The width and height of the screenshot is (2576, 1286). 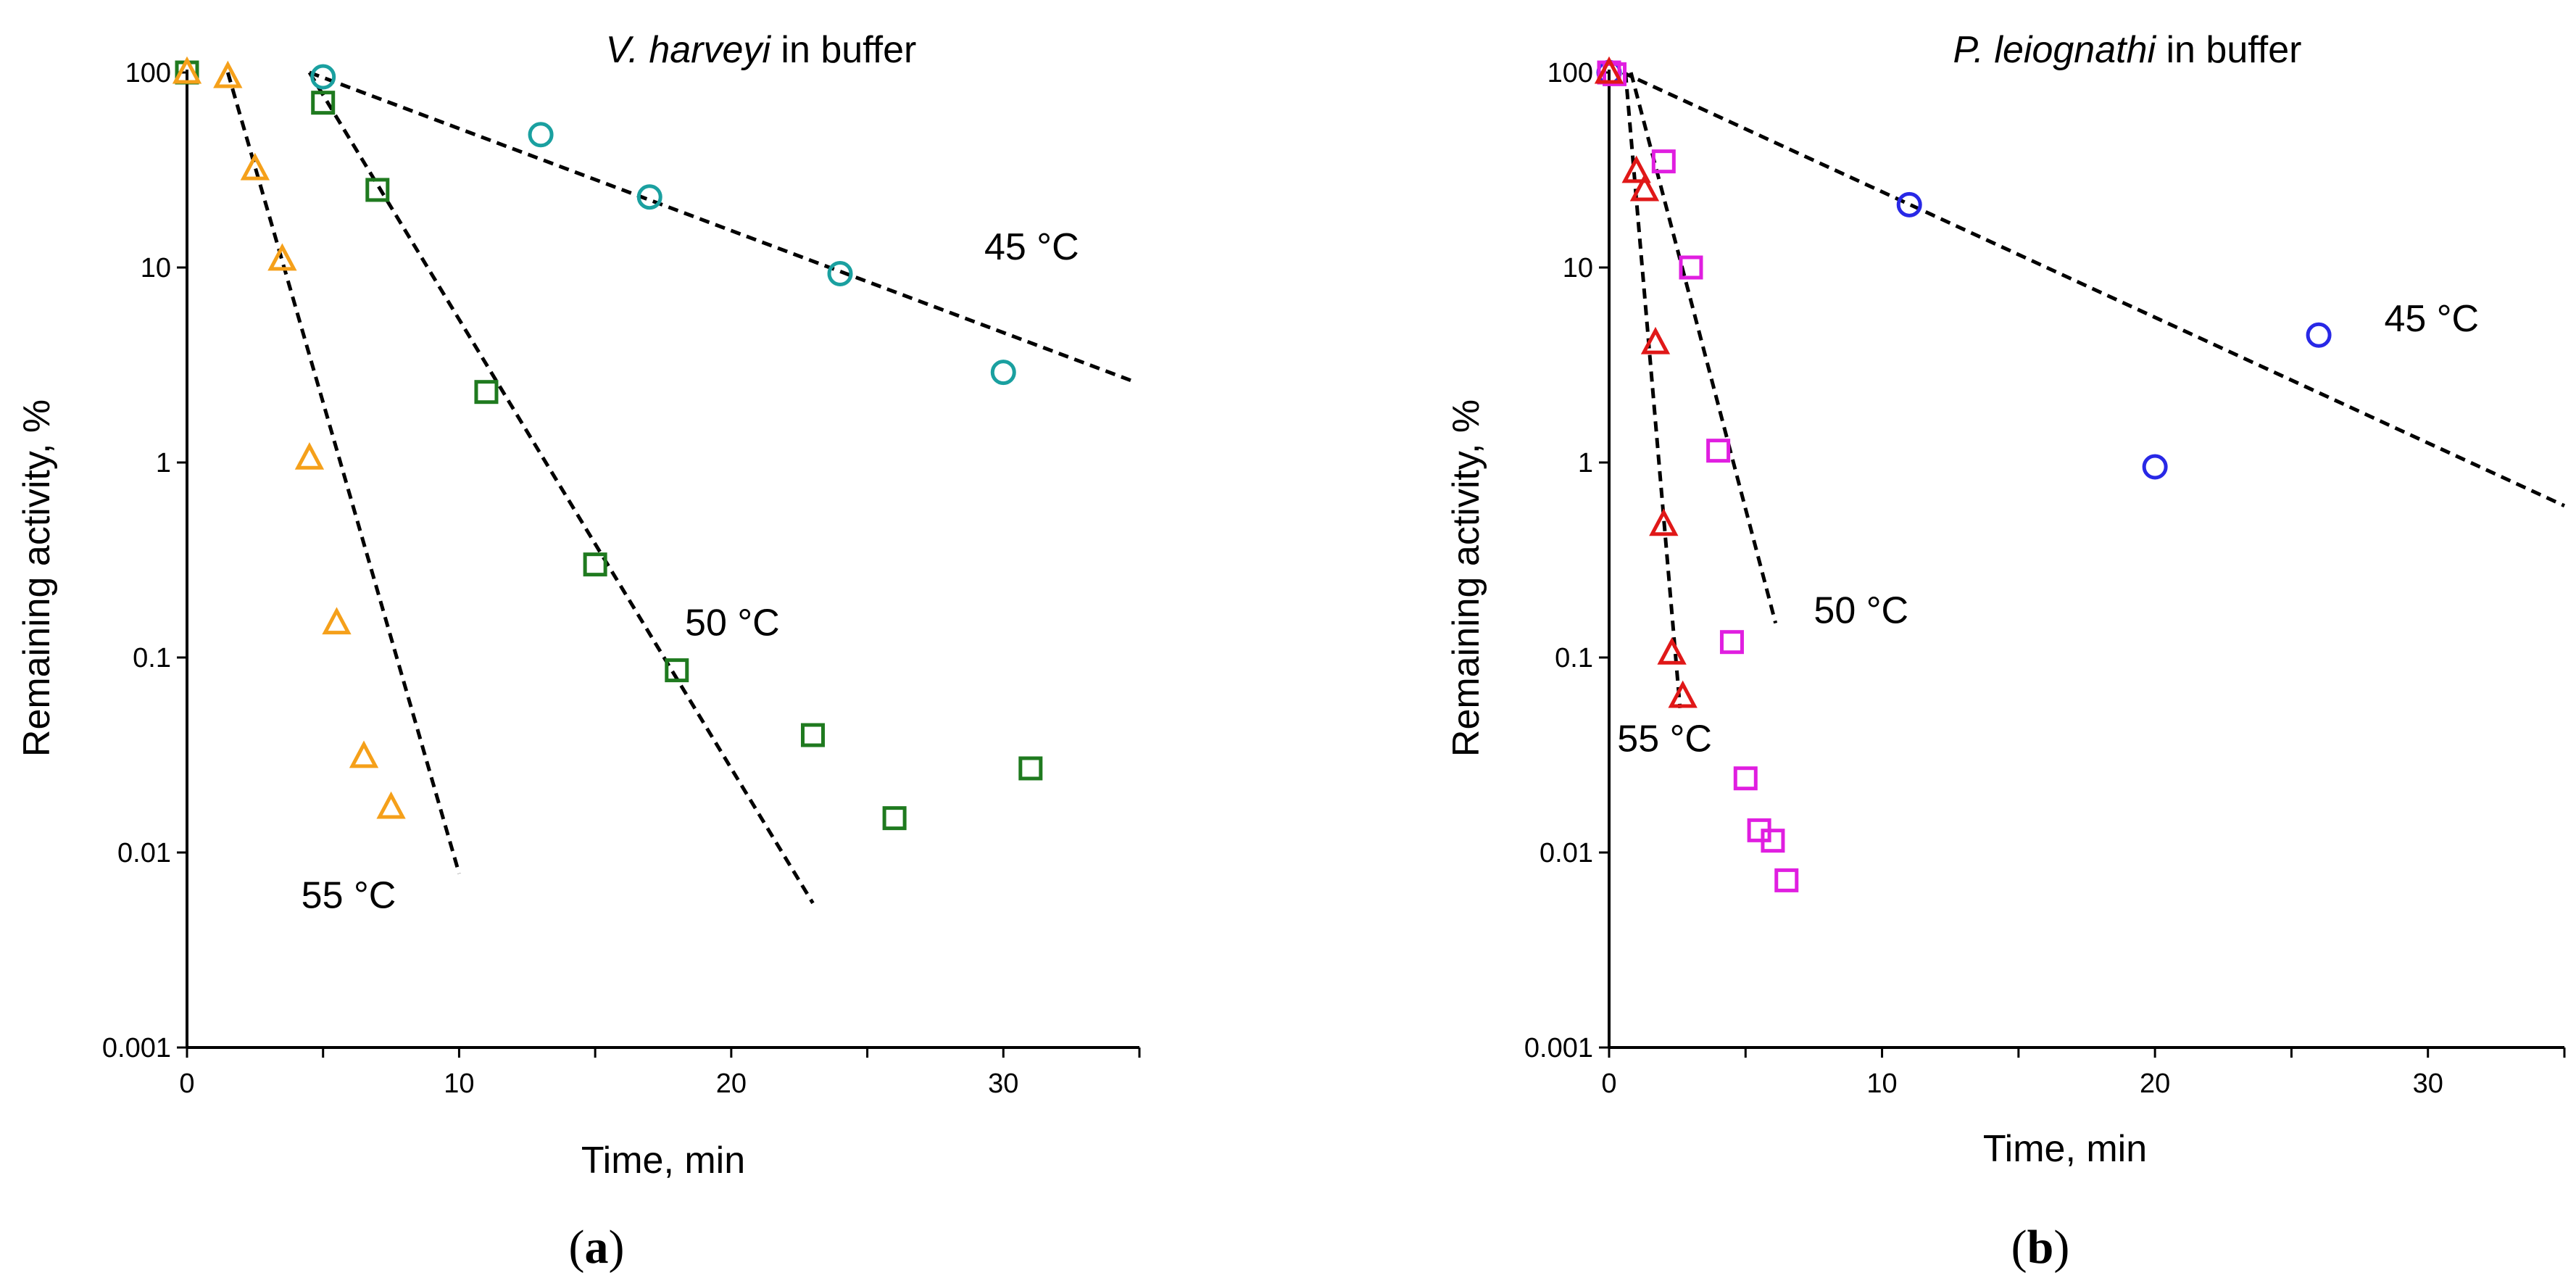 I want to click on panel-label: (a), so click(x=597, y=1247).